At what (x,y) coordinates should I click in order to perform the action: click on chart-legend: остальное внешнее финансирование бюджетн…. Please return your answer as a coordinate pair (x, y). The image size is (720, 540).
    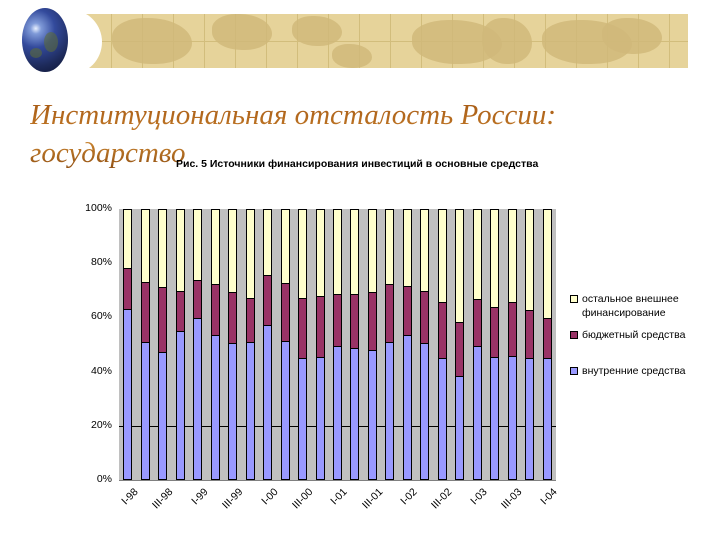
    Looking at the image, I should click on (645, 339).